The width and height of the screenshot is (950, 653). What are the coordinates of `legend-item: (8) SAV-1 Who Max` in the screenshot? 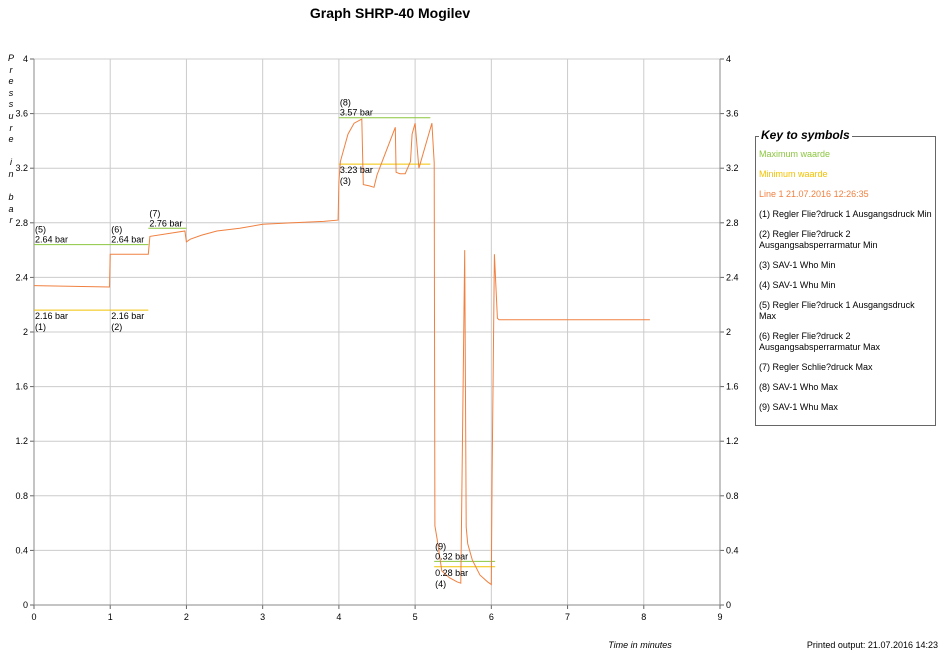 It's located at (798, 387).